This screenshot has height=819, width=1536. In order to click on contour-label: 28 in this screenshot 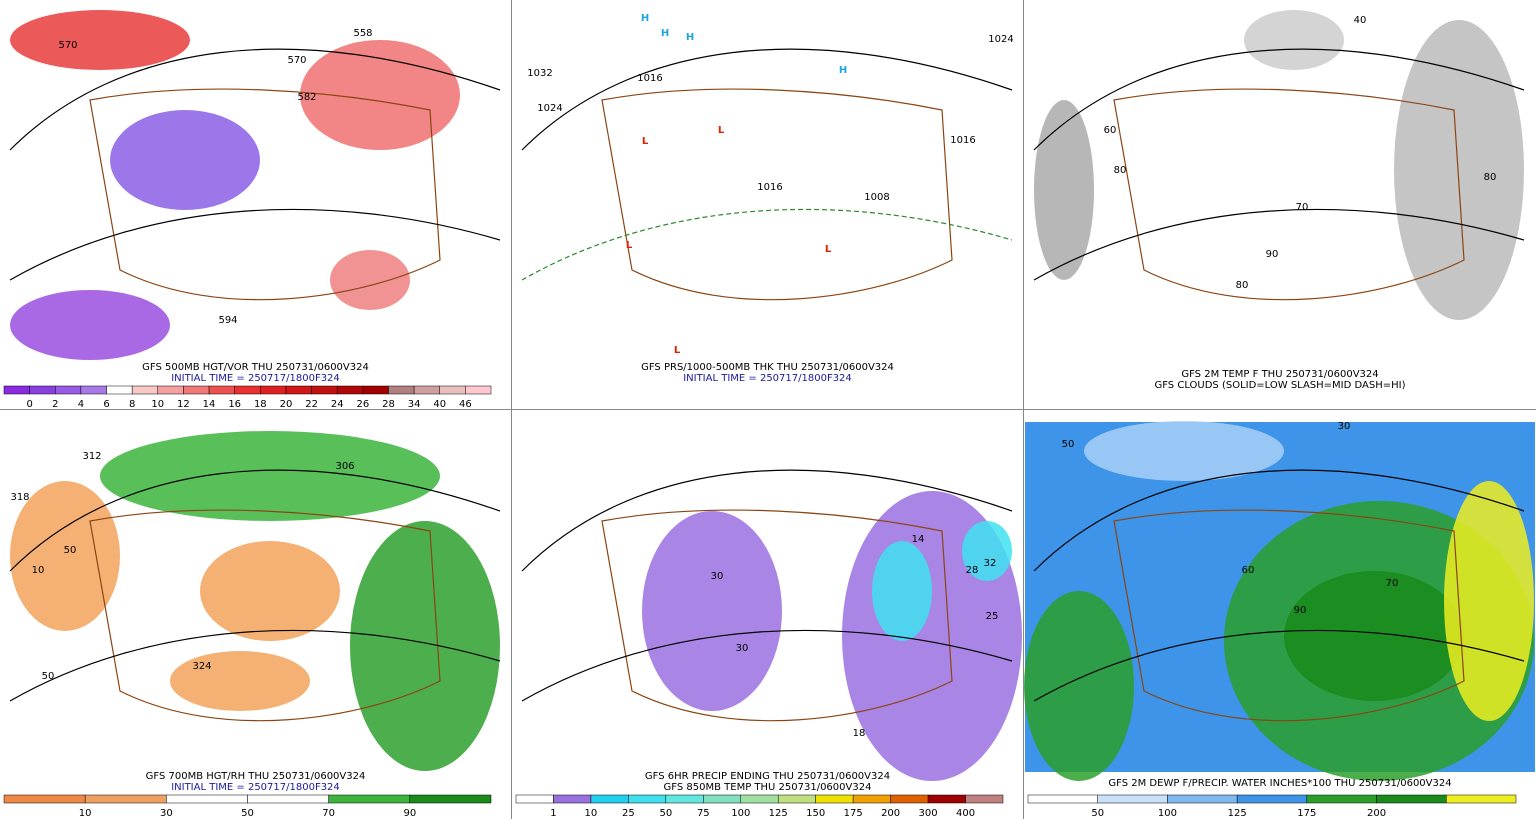, I will do `click(972, 570)`.